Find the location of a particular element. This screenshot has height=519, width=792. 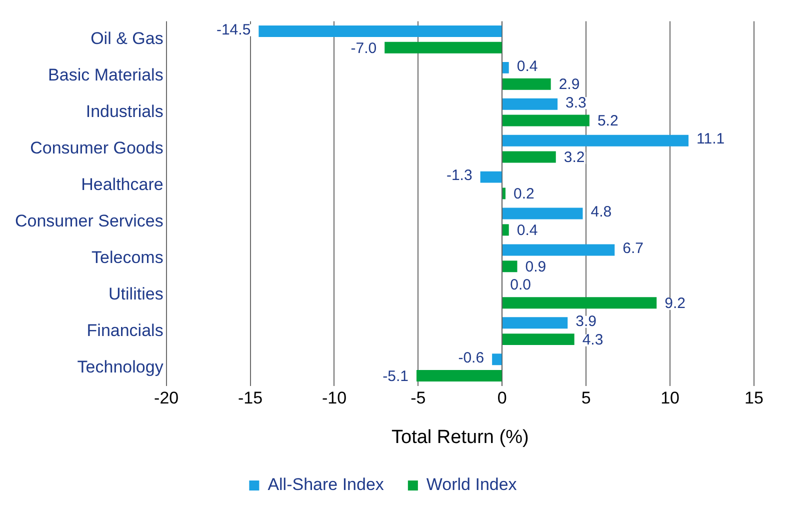

x-tick-label: 0 is located at coordinates (502, 398).